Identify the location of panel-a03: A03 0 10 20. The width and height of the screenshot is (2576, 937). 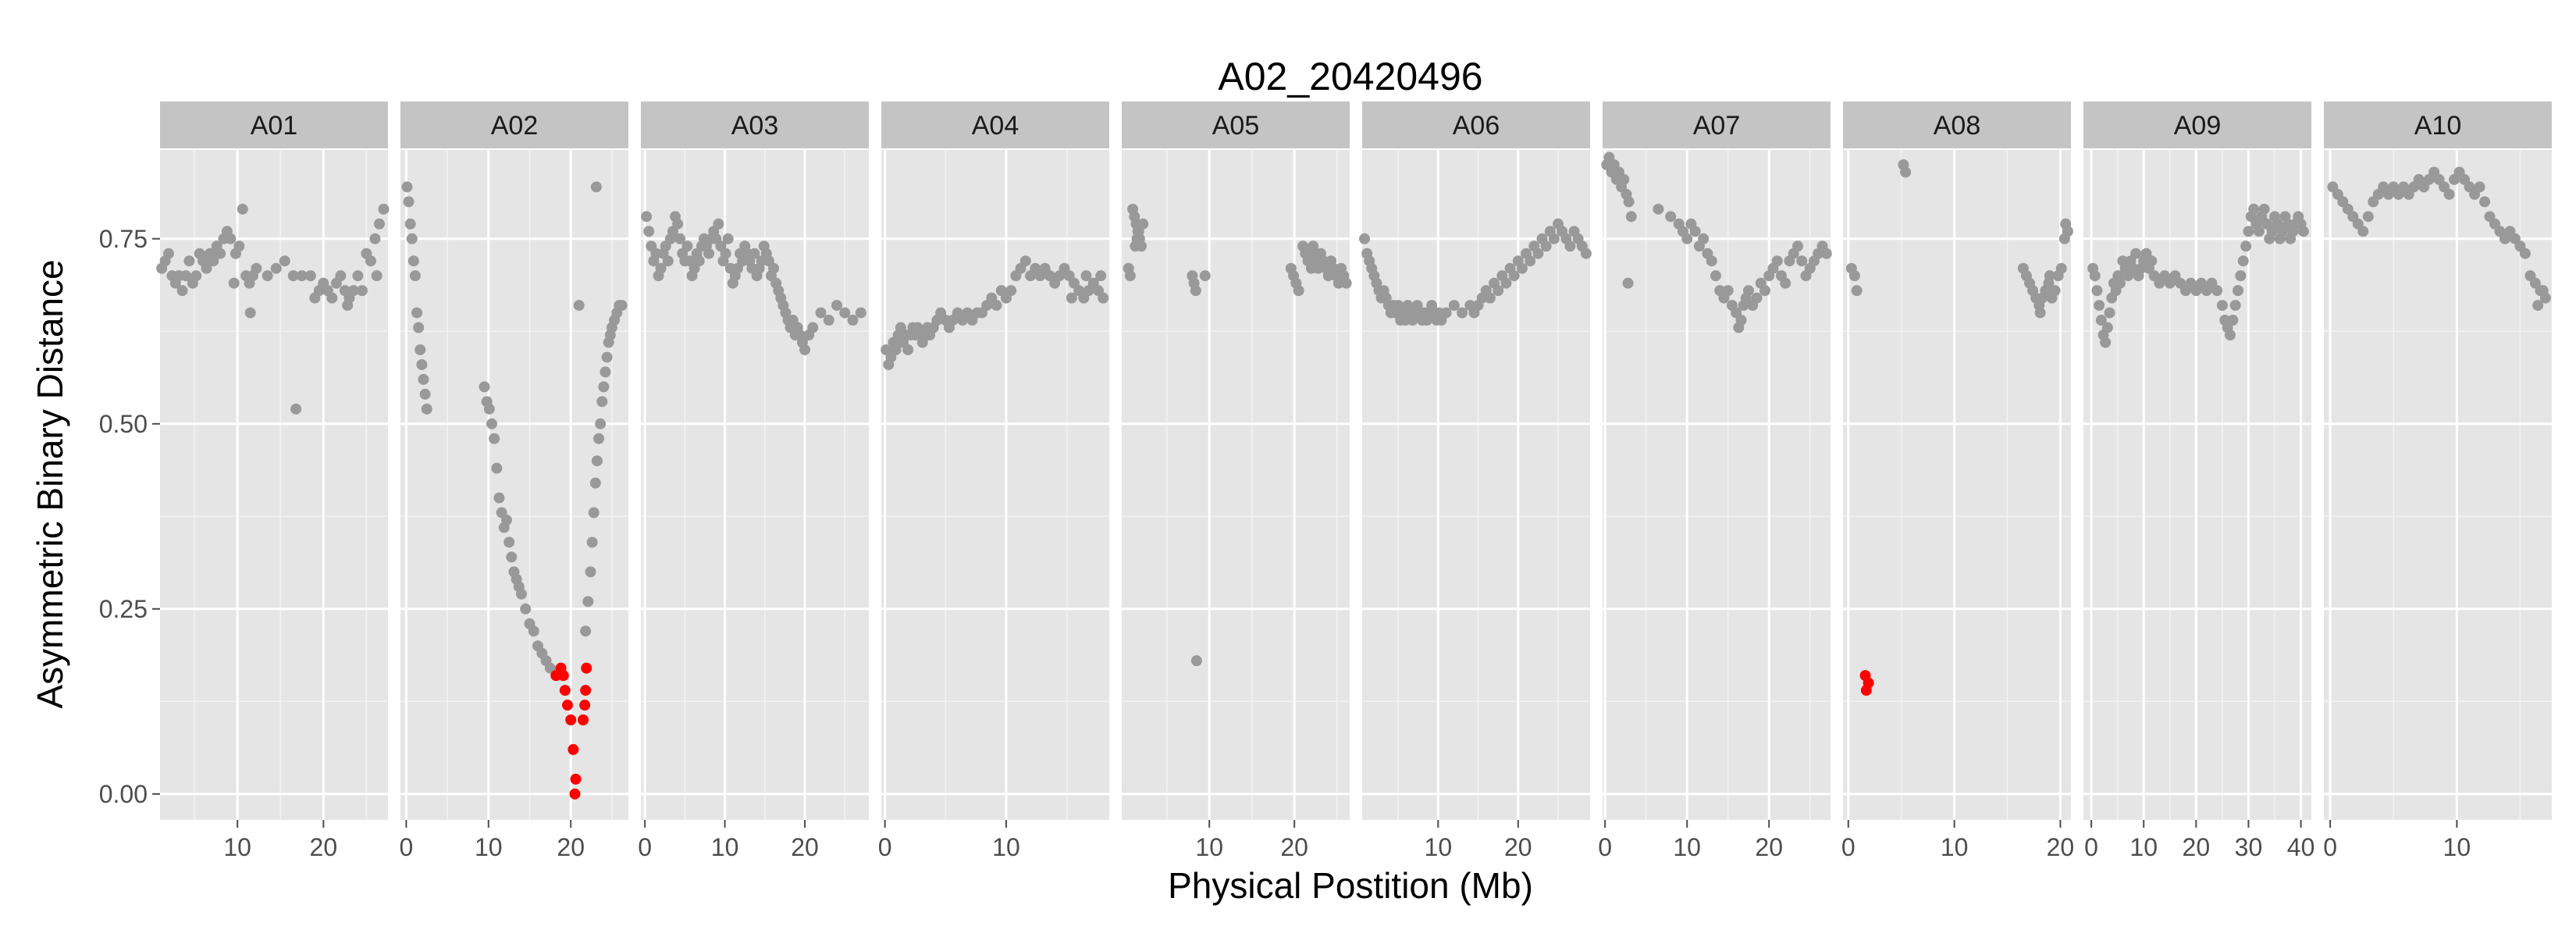
(753, 481).